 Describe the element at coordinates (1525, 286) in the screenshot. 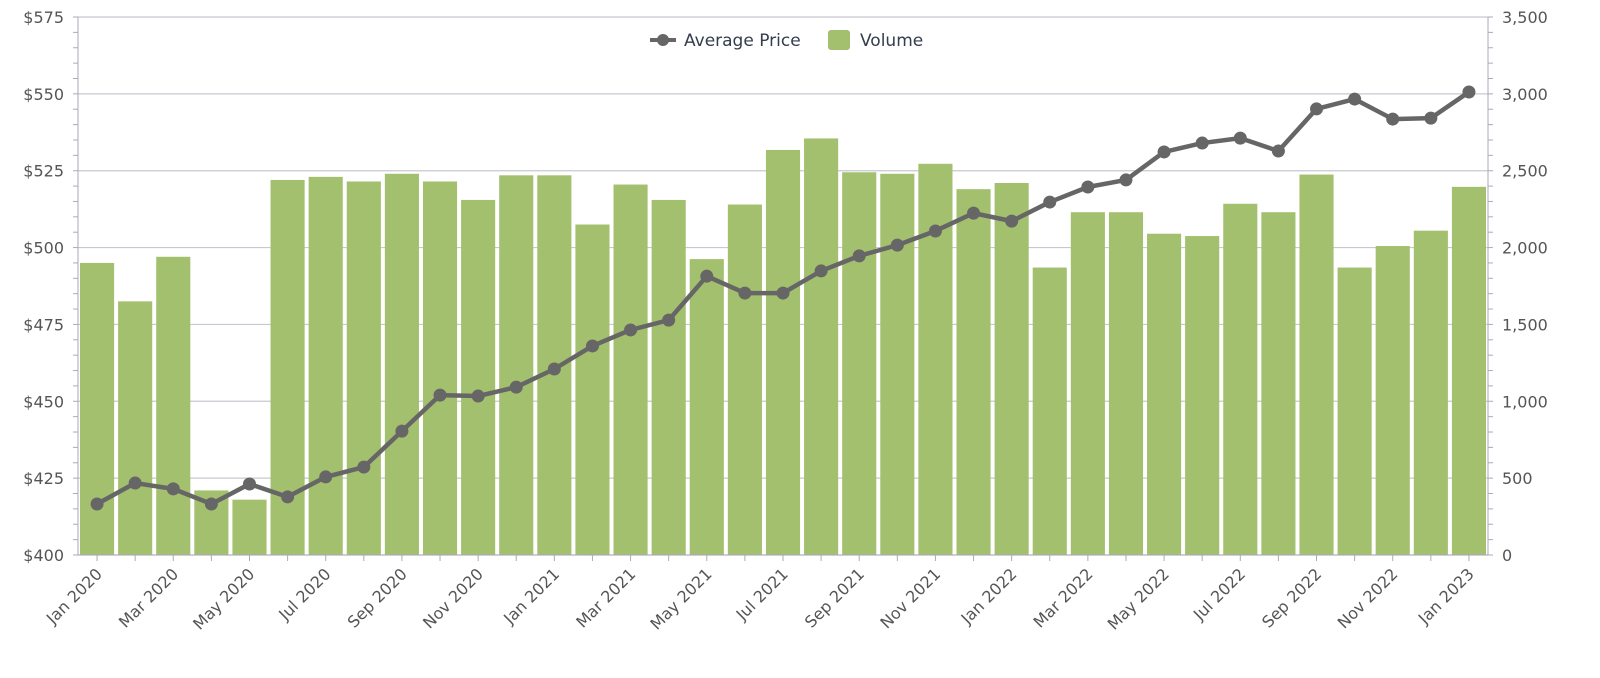

I see `right-axis-labels: 0 500 1,000 1,500 2,000 2,500 3,000 3,500` at that location.